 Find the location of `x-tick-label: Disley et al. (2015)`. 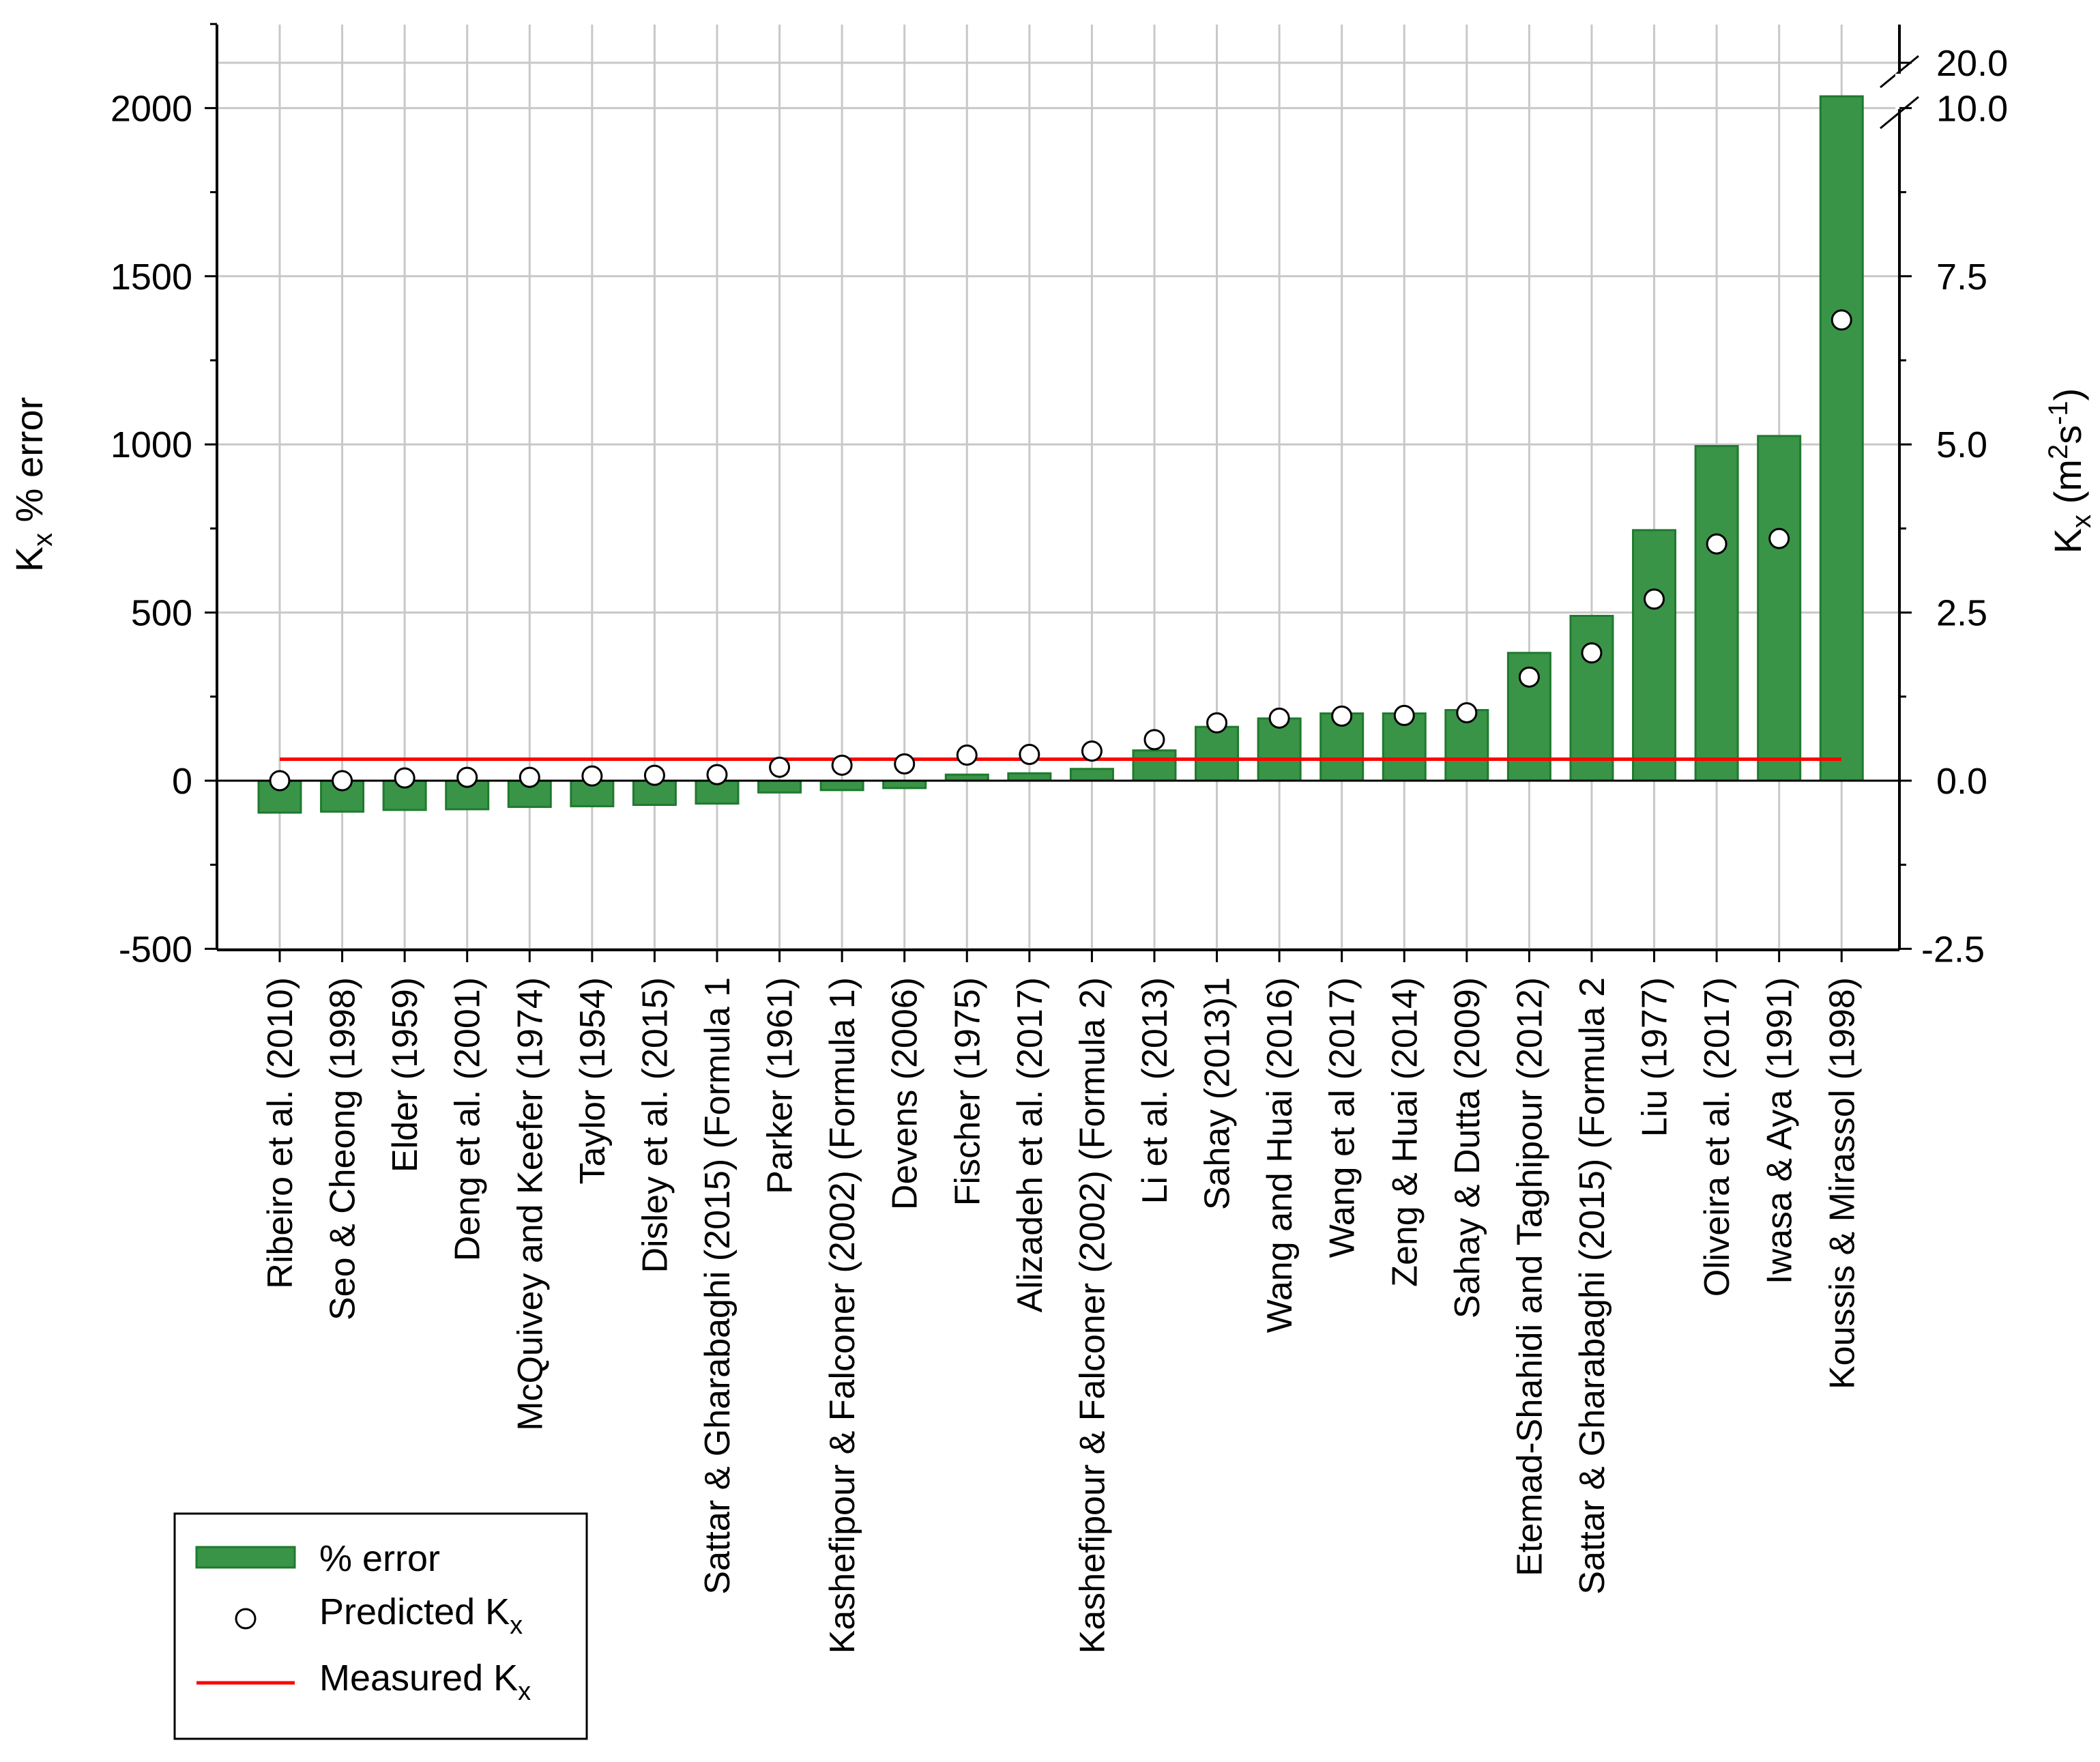

x-tick-label: Disley et al. (2015) is located at coordinates (655, 1125).